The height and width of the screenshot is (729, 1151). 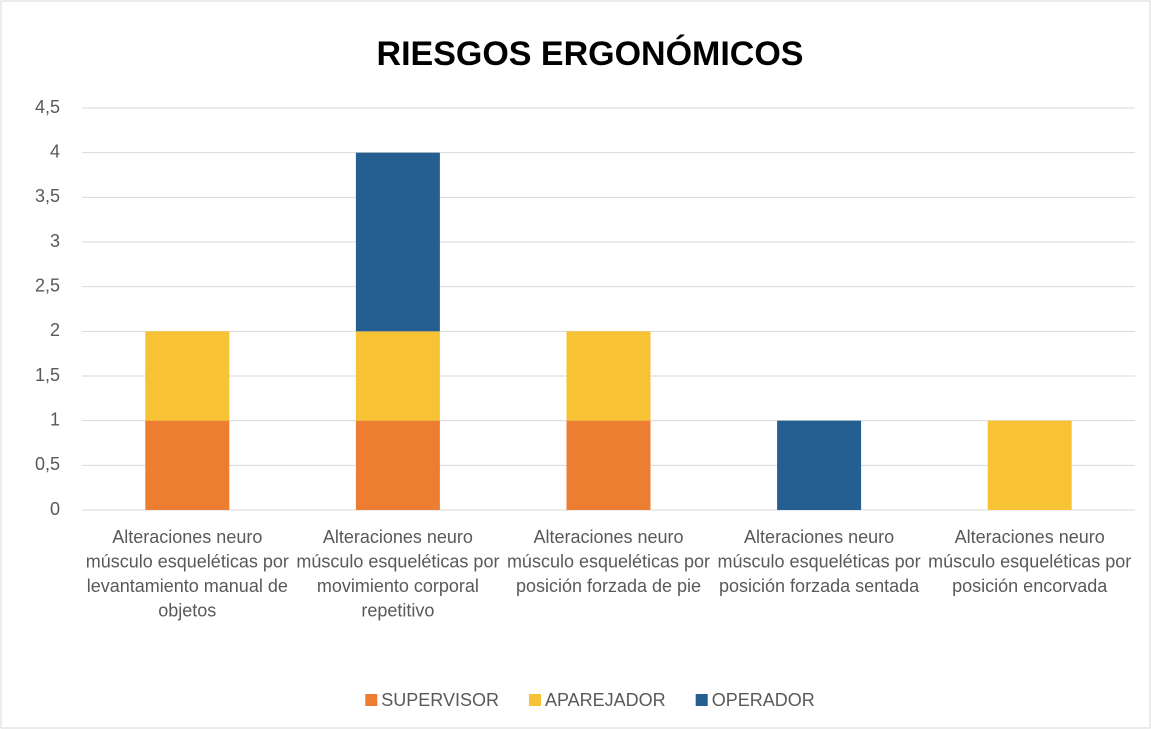 What do you see at coordinates (55, 509) in the screenshot?
I see `y-tick-label: 0` at bounding box center [55, 509].